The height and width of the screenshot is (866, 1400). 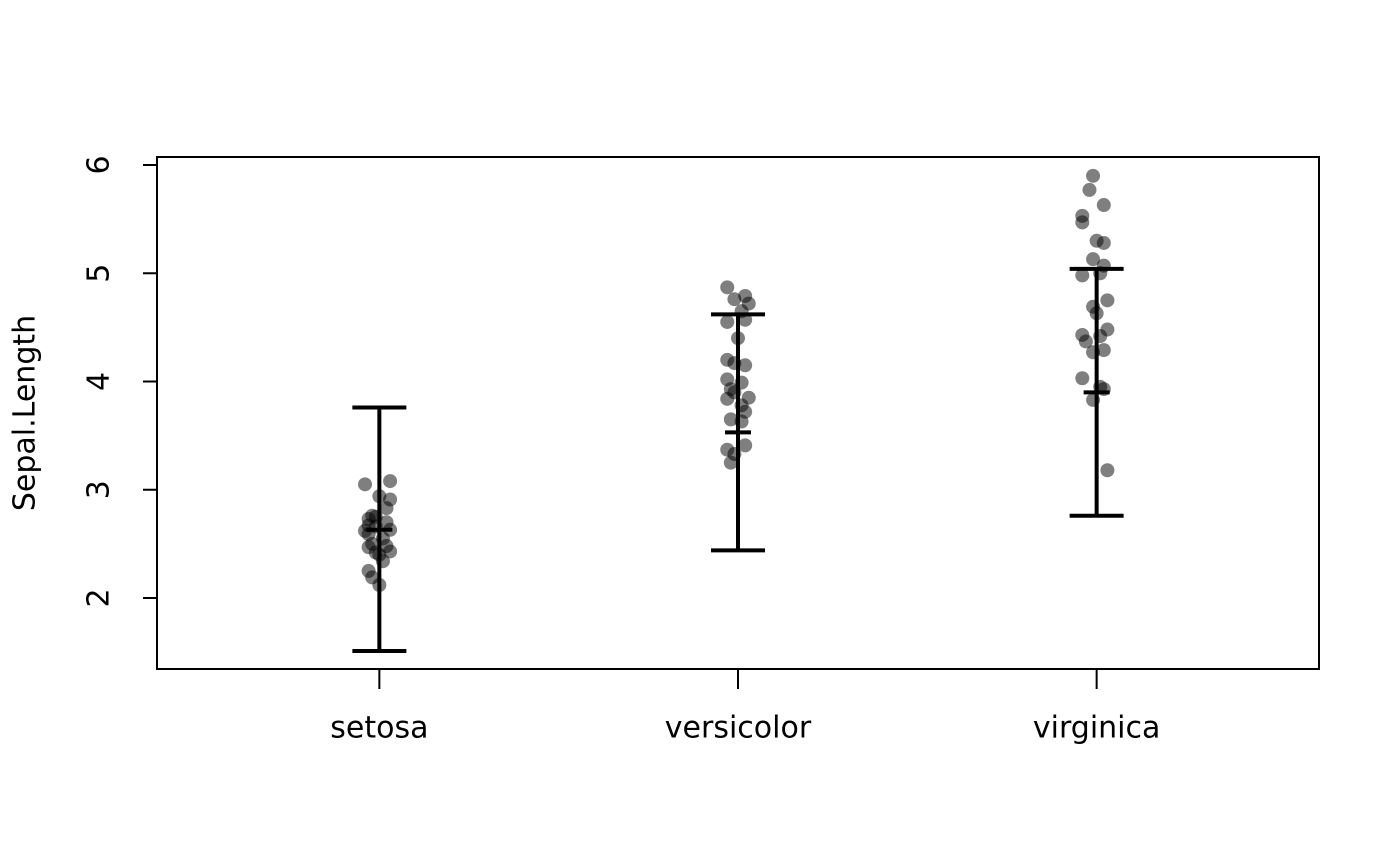 What do you see at coordinates (25, 413) in the screenshot?
I see `y-axis-label: Sepal.Length` at bounding box center [25, 413].